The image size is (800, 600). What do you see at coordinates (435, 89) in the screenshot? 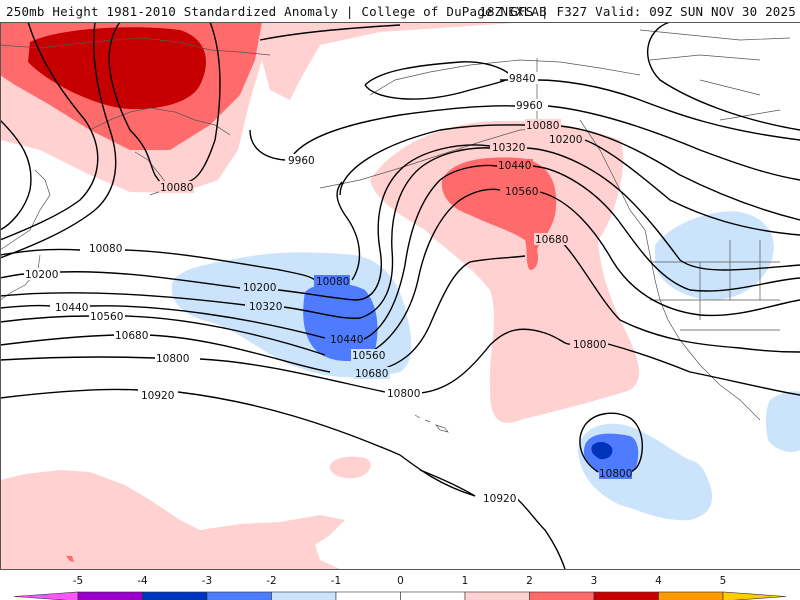
I see `contour-9840-north` at bounding box center [435, 89].